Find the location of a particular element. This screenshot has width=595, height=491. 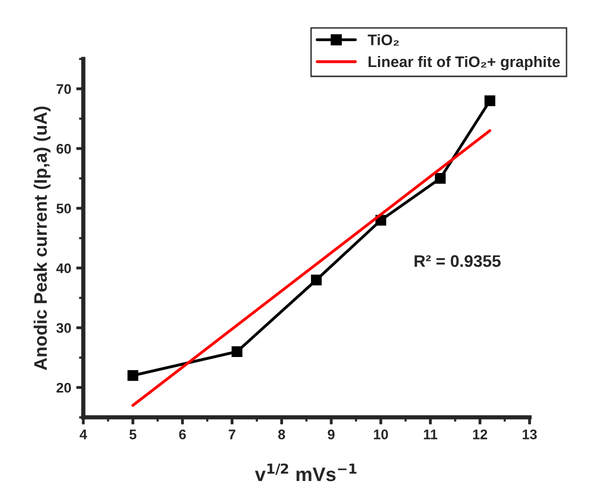

y-tick-label: 30 is located at coordinates (63, 328).